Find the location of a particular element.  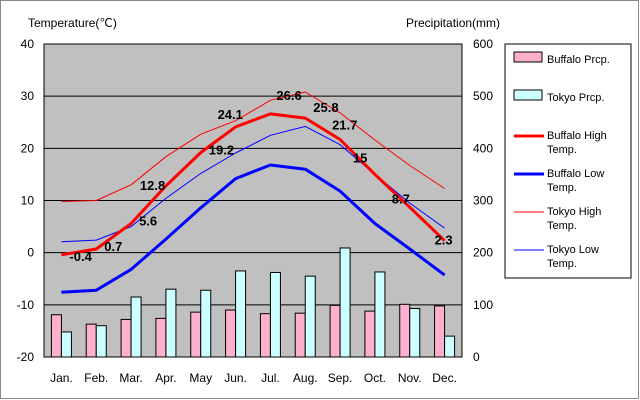

x-tick-label: Jan. is located at coordinates (61, 378).